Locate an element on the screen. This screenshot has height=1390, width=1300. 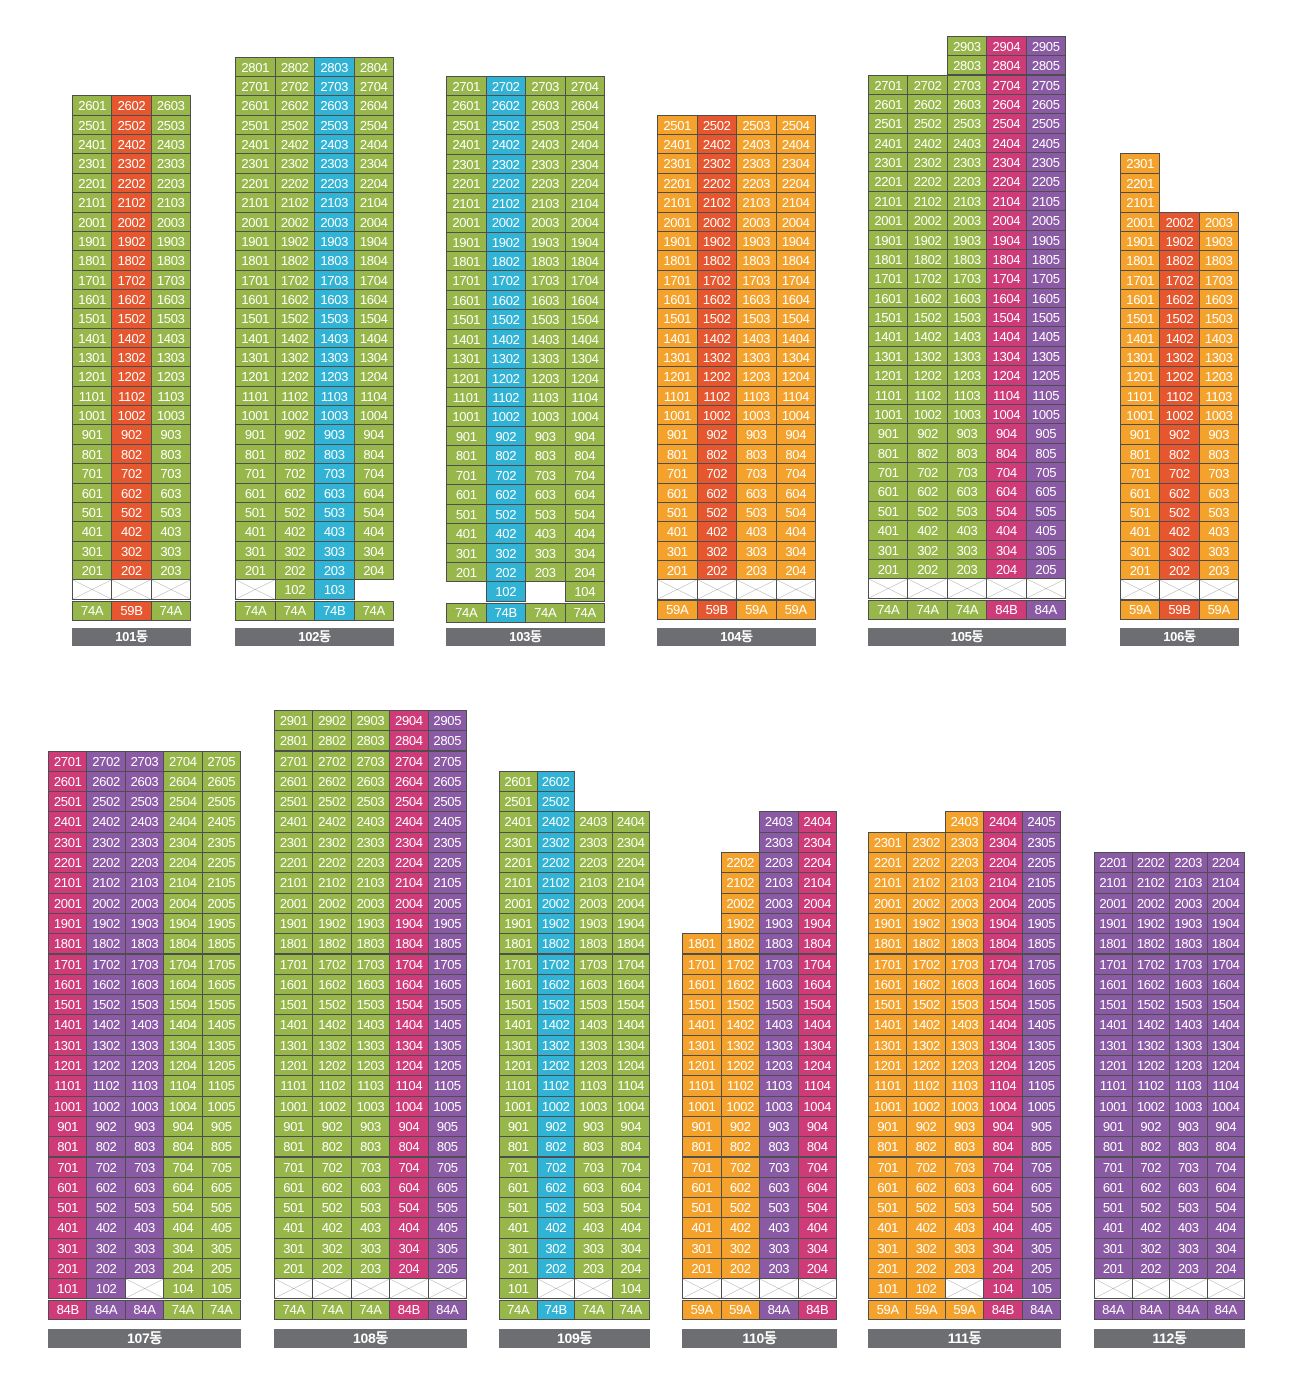
unit-cell: 1404 is located at coordinates (1225, 1025).